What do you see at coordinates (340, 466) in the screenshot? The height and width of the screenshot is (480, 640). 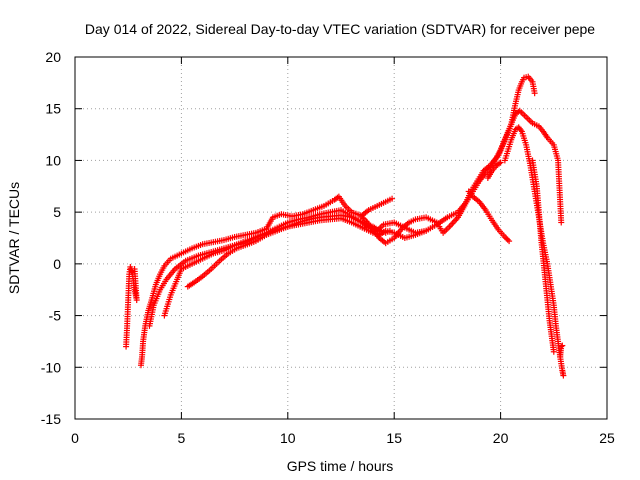 I see `x-axis-title: GPS time / hours` at bounding box center [340, 466].